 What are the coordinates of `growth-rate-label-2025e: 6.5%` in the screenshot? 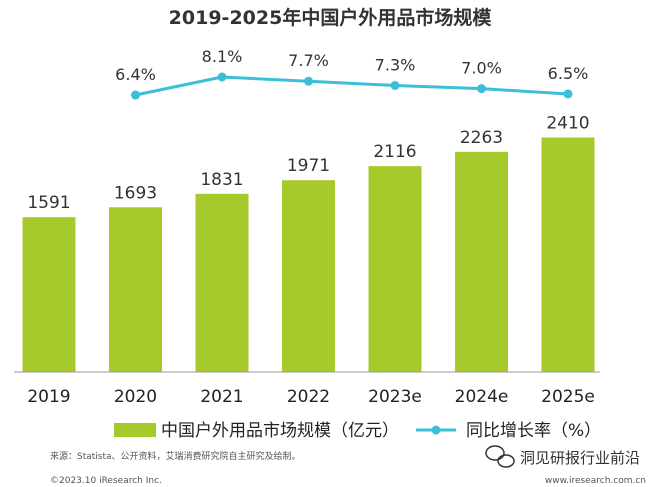 It's located at (568, 73).